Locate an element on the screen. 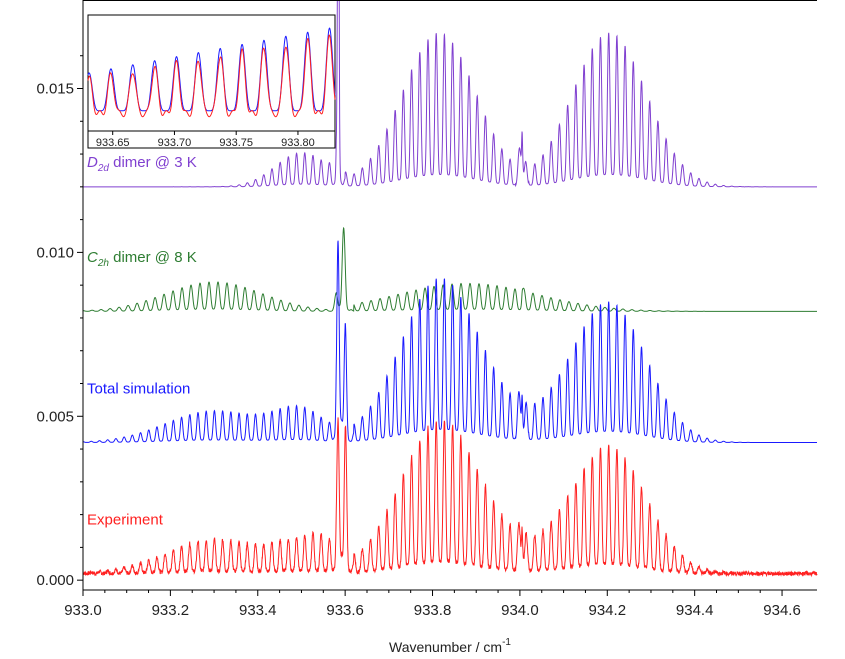 This screenshot has width=845, height=659. x-tick-label: 933.0 is located at coordinates (83, 610).